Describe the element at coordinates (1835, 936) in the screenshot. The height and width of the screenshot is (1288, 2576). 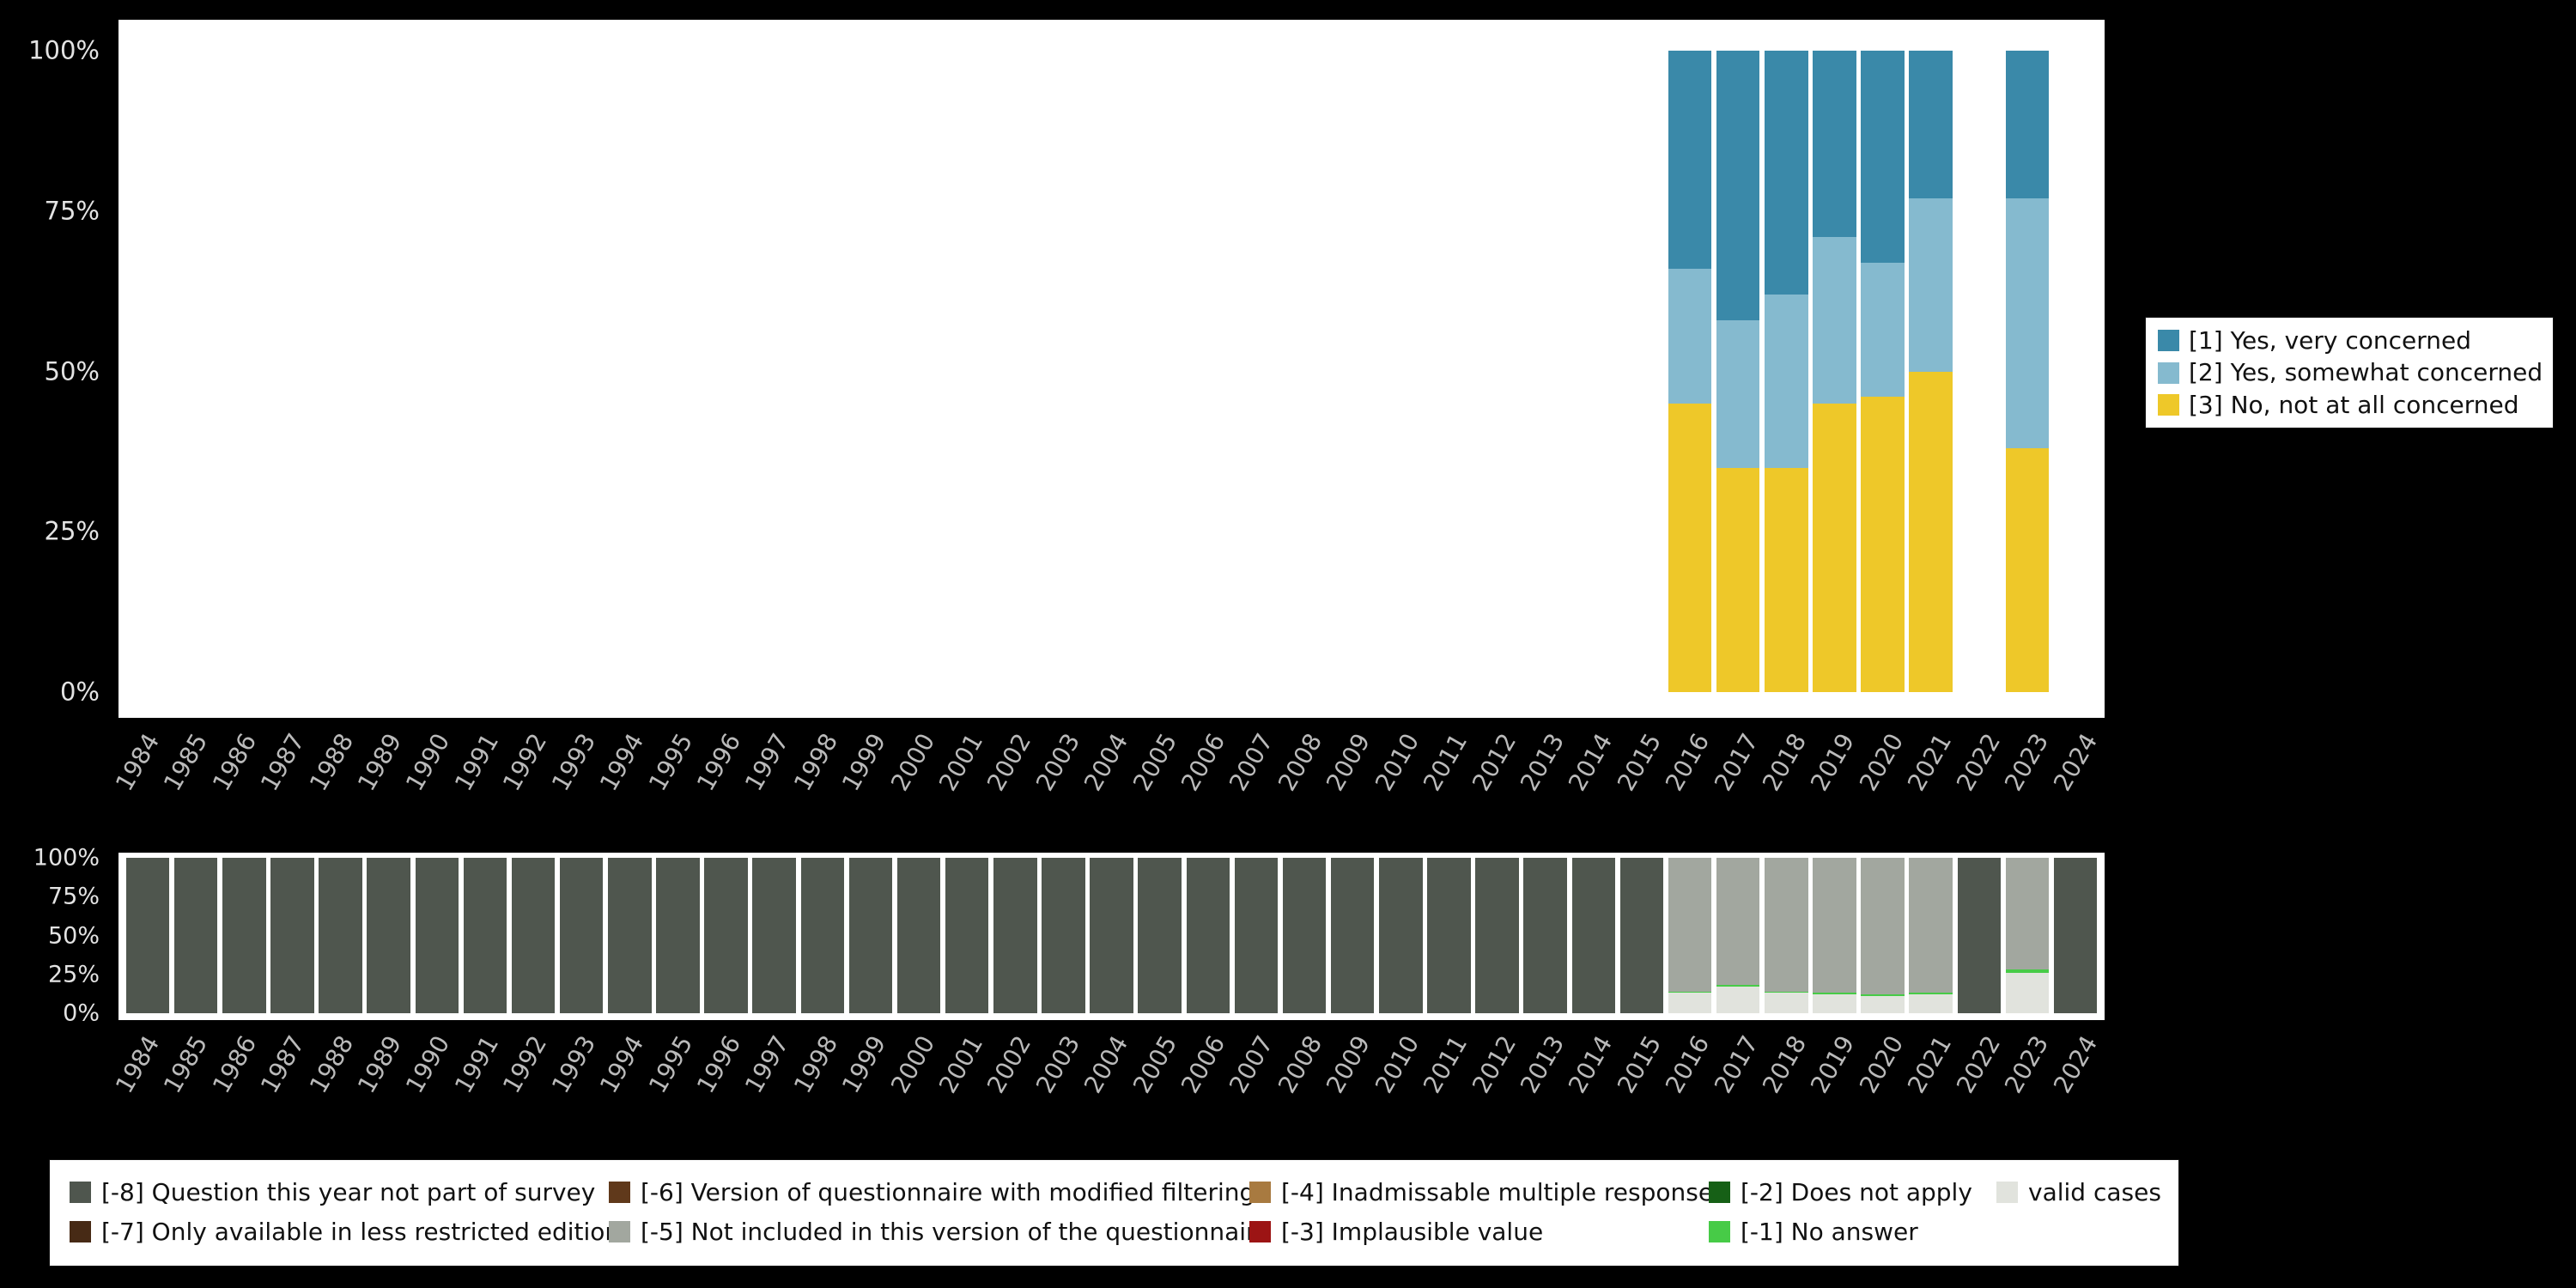
I see `stacked-bar-2019` at that location.